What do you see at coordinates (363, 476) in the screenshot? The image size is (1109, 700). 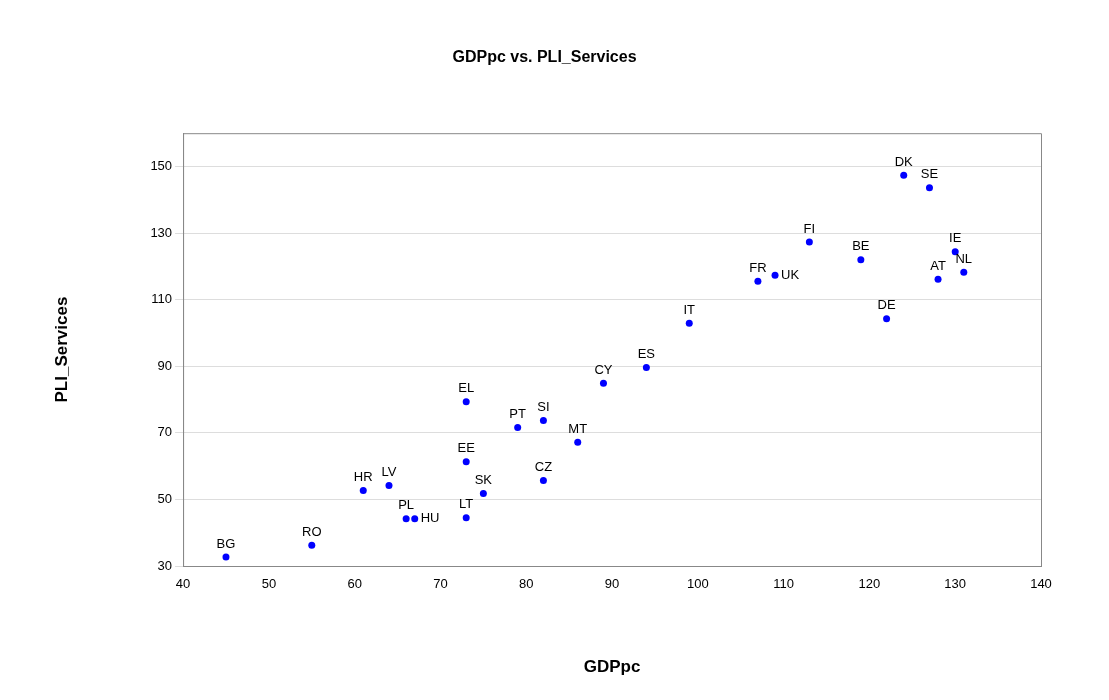 I see `annotation: HR` at bounding box center [363, 476].